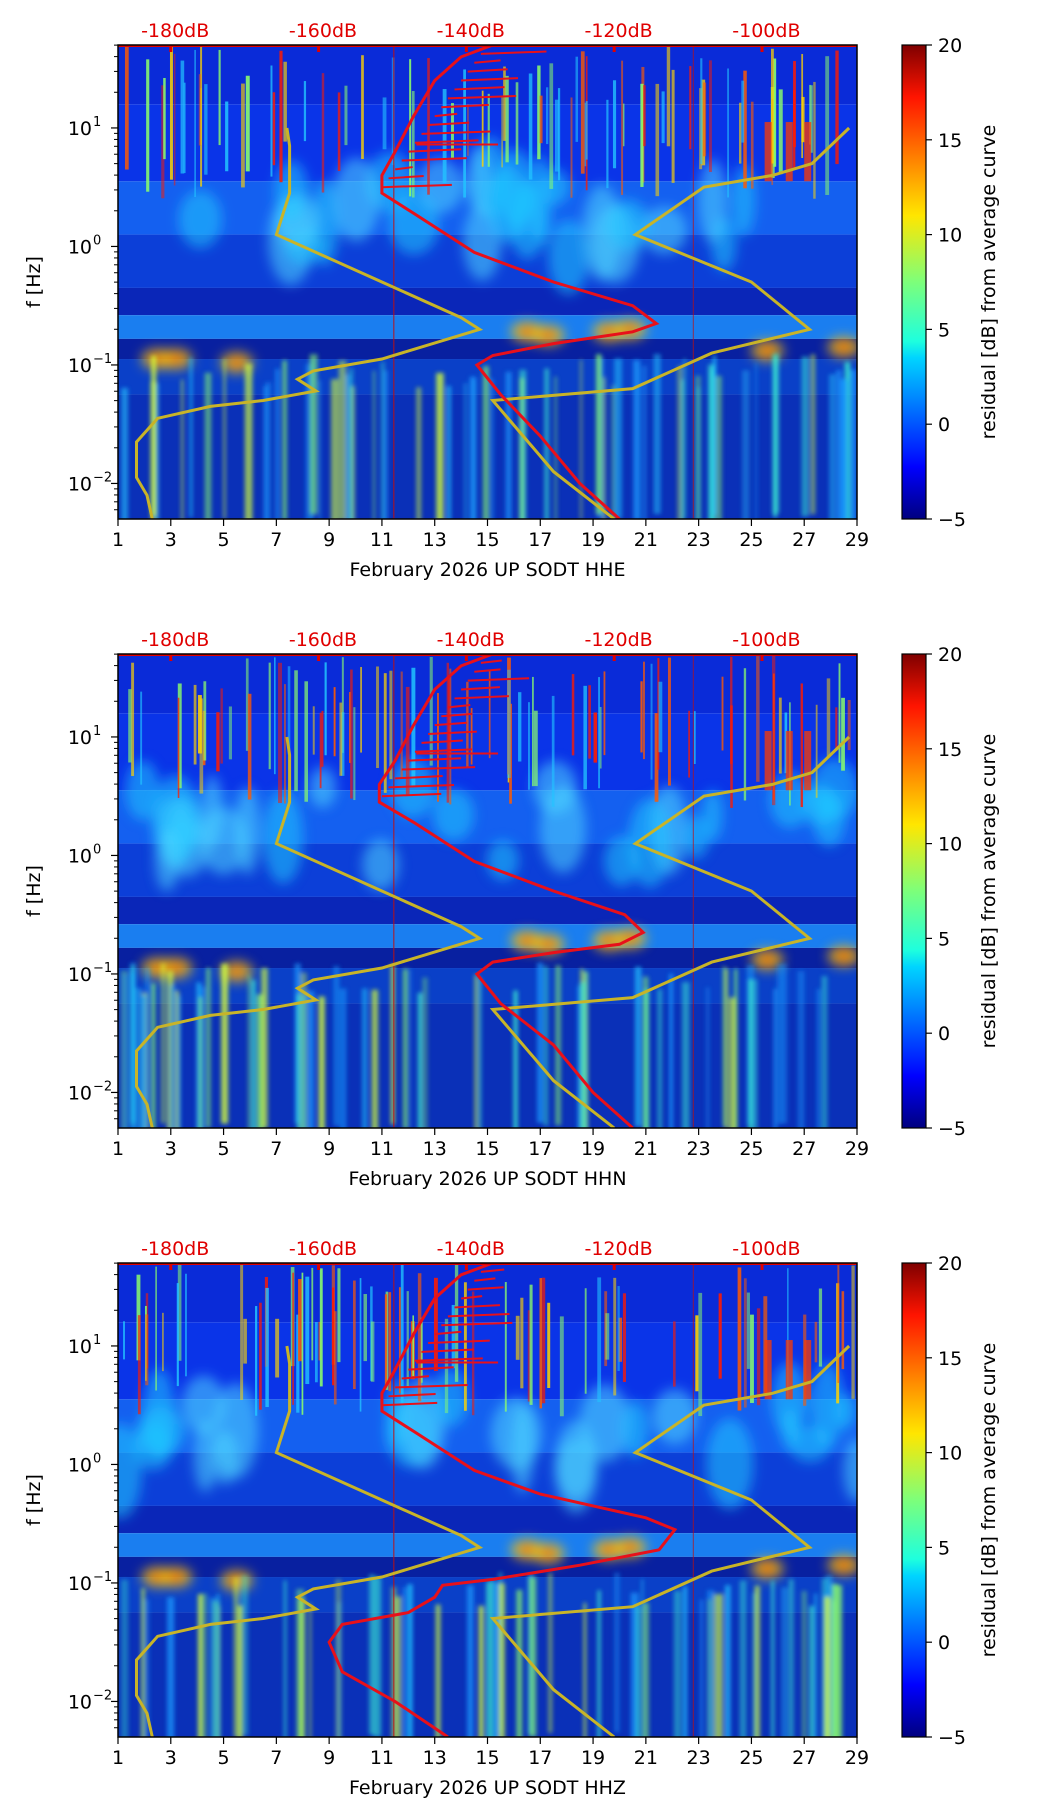  What do you see at coordinates (766, 31) in the screenshot?
I see `db-scale-label: -100dB` at bounding box center [766, 31].